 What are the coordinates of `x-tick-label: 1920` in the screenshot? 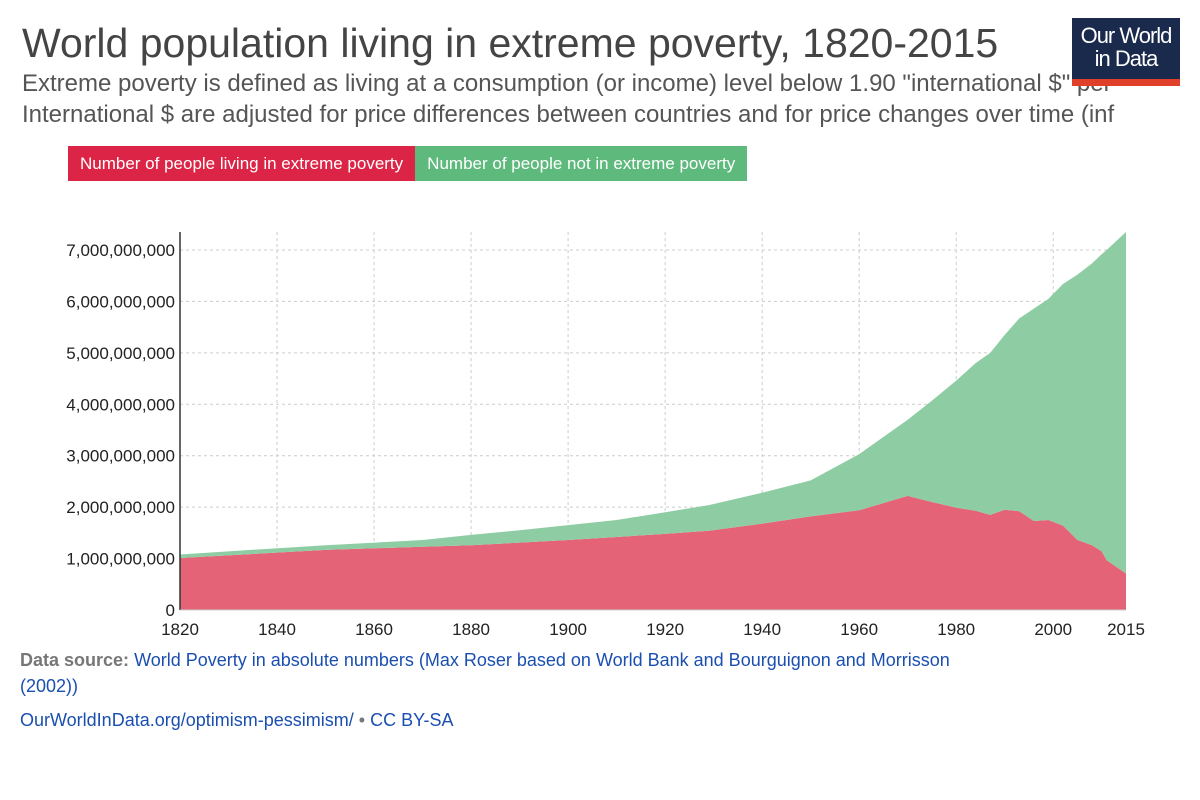 It's located at (665, 629).